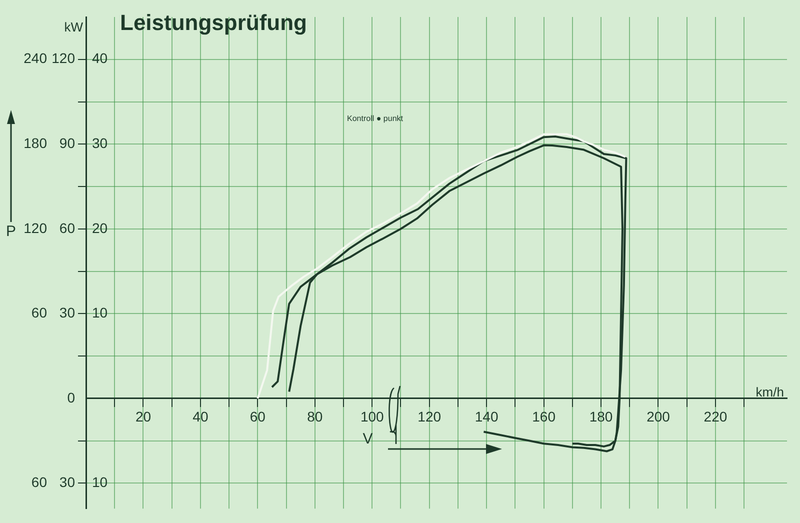 The image size is (800, 523). I want to click on y2-tick-label: 120, so click(36, 228).